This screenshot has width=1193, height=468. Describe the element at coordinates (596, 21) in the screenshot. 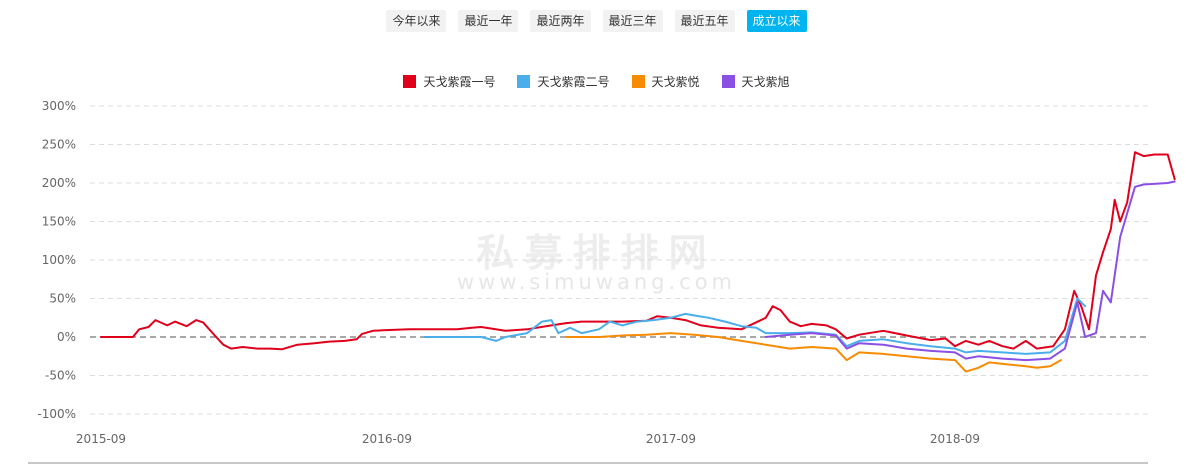

I see `range-selector: 今年以来 最近一年 最近两年 最近三年 最近五年 成立以来` at that location.